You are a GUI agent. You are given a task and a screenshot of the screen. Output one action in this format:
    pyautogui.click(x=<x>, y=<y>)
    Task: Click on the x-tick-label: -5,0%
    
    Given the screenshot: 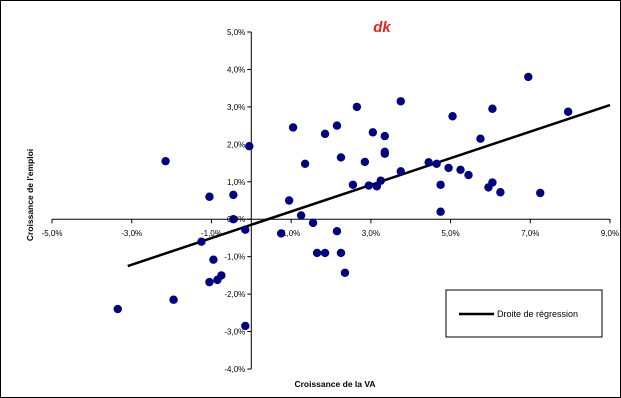 What is the action you would take?
    pyautogui.click(x=52, y=233)
    